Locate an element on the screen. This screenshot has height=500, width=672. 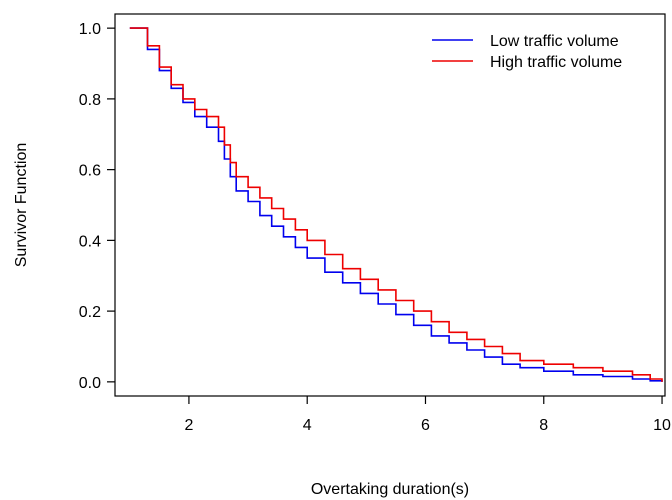
x-axis-title: Overtaking duration(s) is located at coordinates (390, 489).